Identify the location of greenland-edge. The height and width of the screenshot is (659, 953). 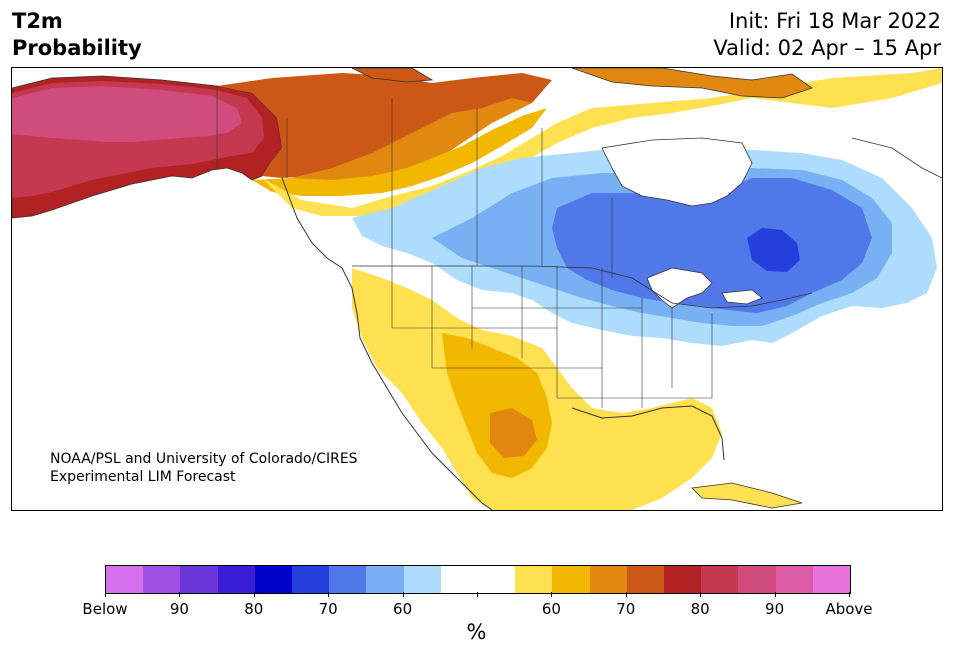
(896, 158).